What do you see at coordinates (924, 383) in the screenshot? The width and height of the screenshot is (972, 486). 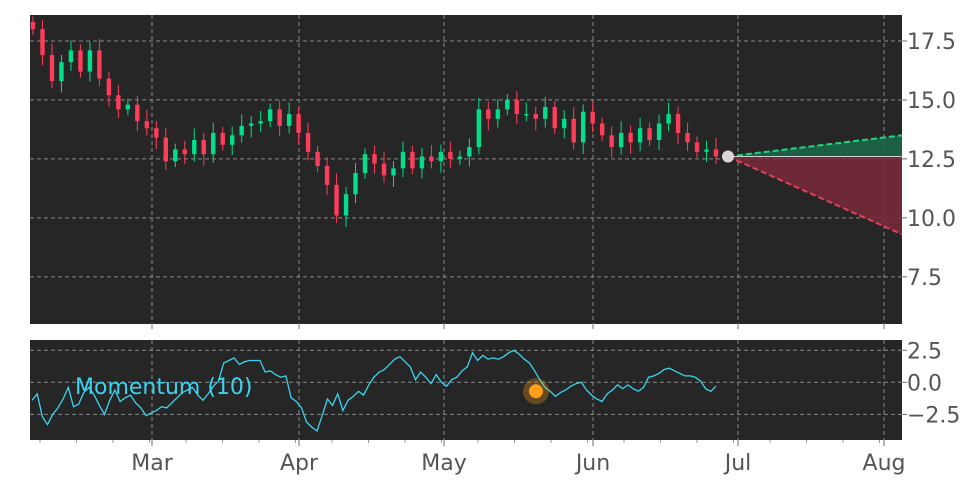 I see `momentum-ytick-label: 0.0` at bounding box center [924, 383].